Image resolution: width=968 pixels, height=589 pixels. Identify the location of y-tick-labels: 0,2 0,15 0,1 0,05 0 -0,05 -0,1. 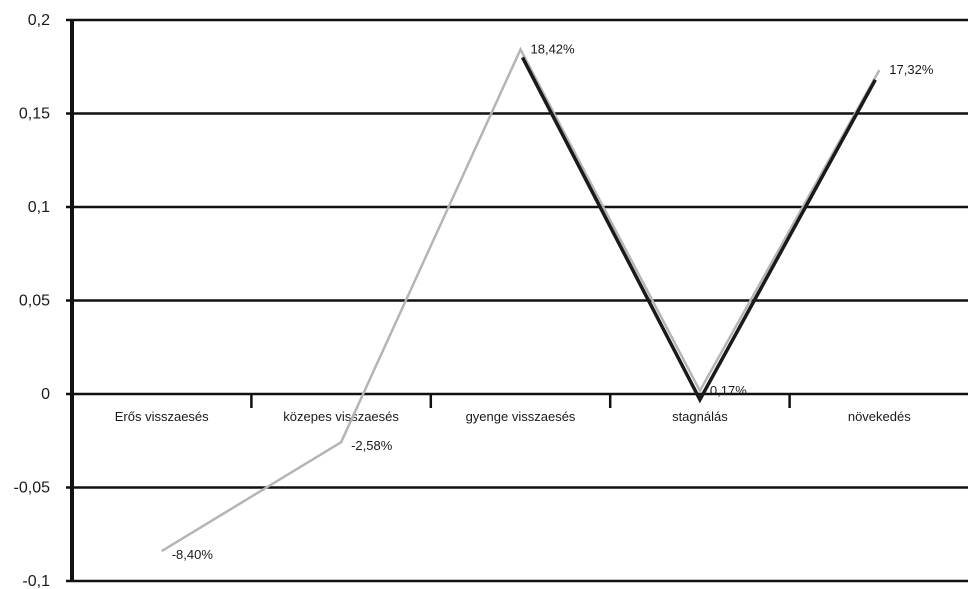
(32, 300).